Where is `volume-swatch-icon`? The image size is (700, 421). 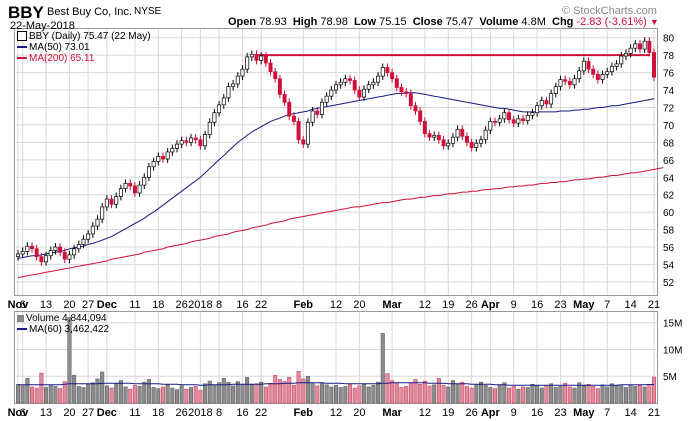
volume-swatch-icon is located at coordinates (20, 318).